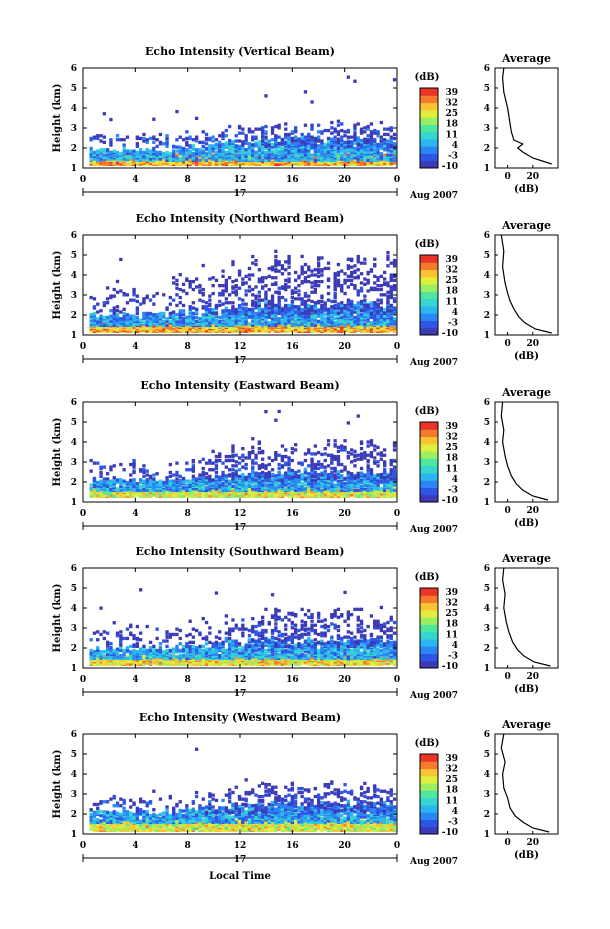 Image resolution: width=610 pixels, height=929 pixels. Describe the element at coordinates (487, 69) in the screenshot. I see `avg-y-tick-label: 6` at that location.